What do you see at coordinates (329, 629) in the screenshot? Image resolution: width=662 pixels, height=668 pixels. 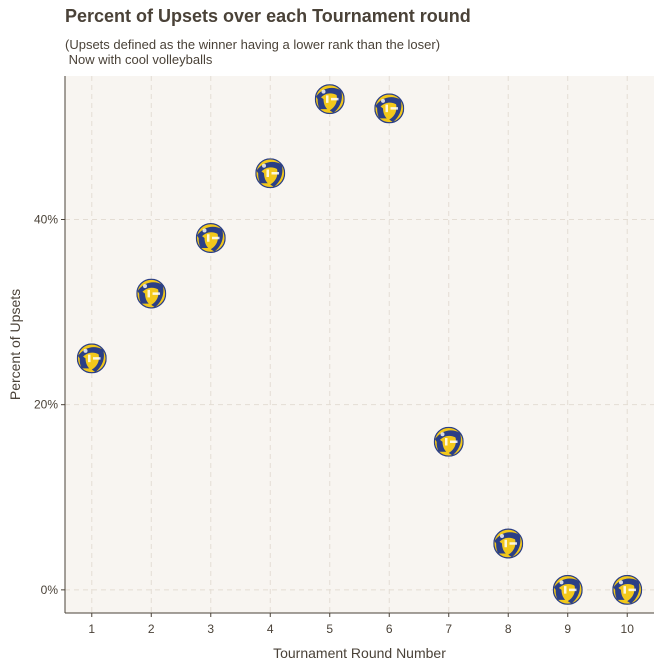 I see `x-tick-label: 5` at bounding box center [329, 629].